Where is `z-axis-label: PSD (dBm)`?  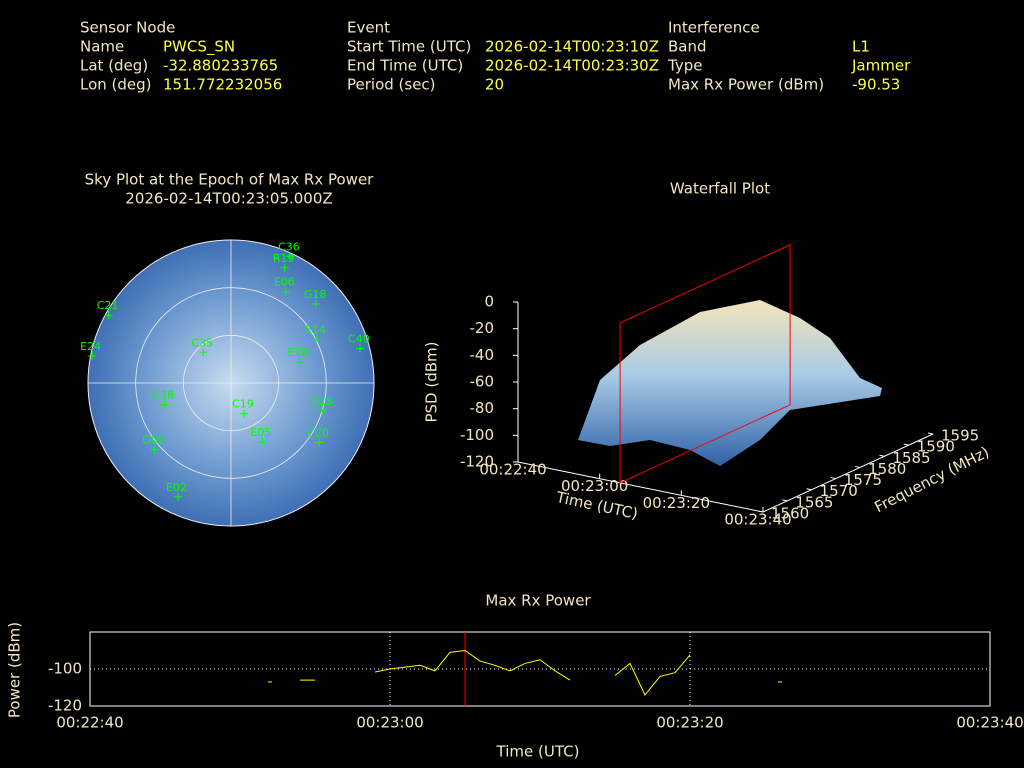 z-axis-label: PSD (dBm) is located at coordinates (432, 381).